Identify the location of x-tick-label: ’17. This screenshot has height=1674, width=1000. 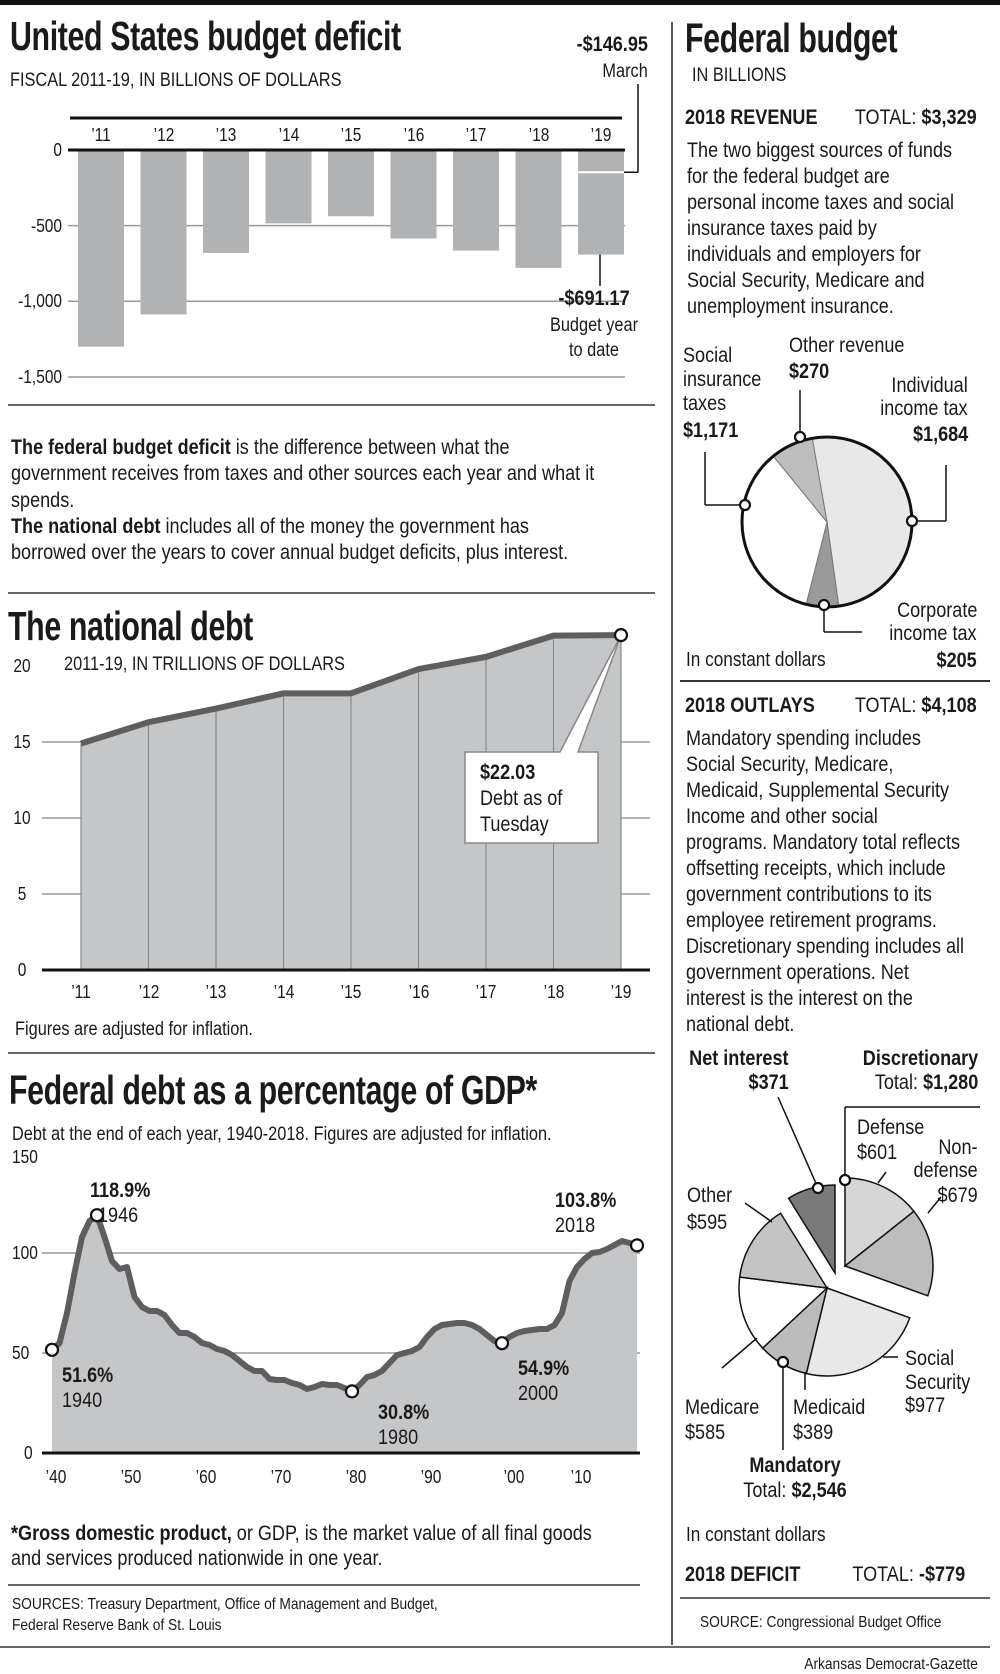
(476, 135).